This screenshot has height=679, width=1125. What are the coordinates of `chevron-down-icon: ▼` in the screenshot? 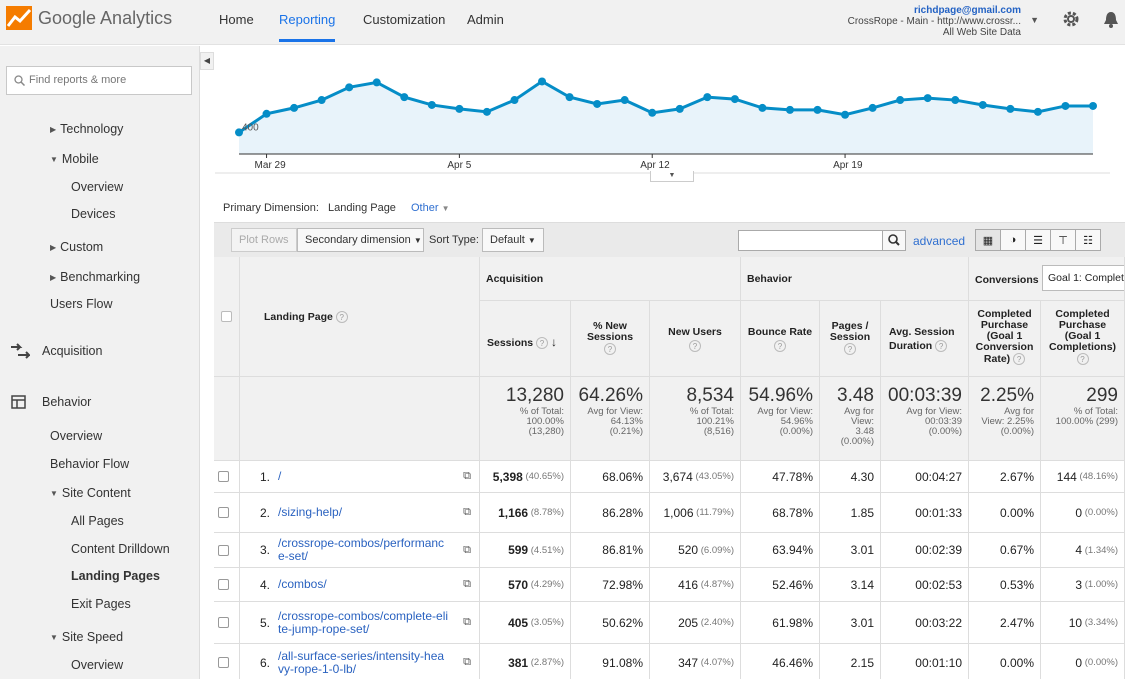 It's located at (672, 176).